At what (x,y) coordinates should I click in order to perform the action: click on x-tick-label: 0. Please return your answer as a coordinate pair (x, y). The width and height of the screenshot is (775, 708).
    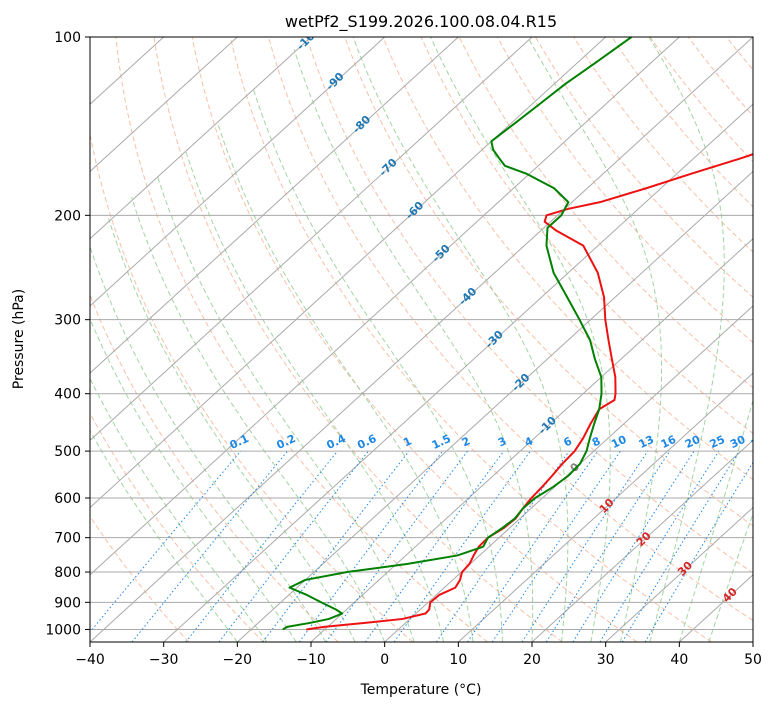
    Looking at the image, I should click on (384, 660).